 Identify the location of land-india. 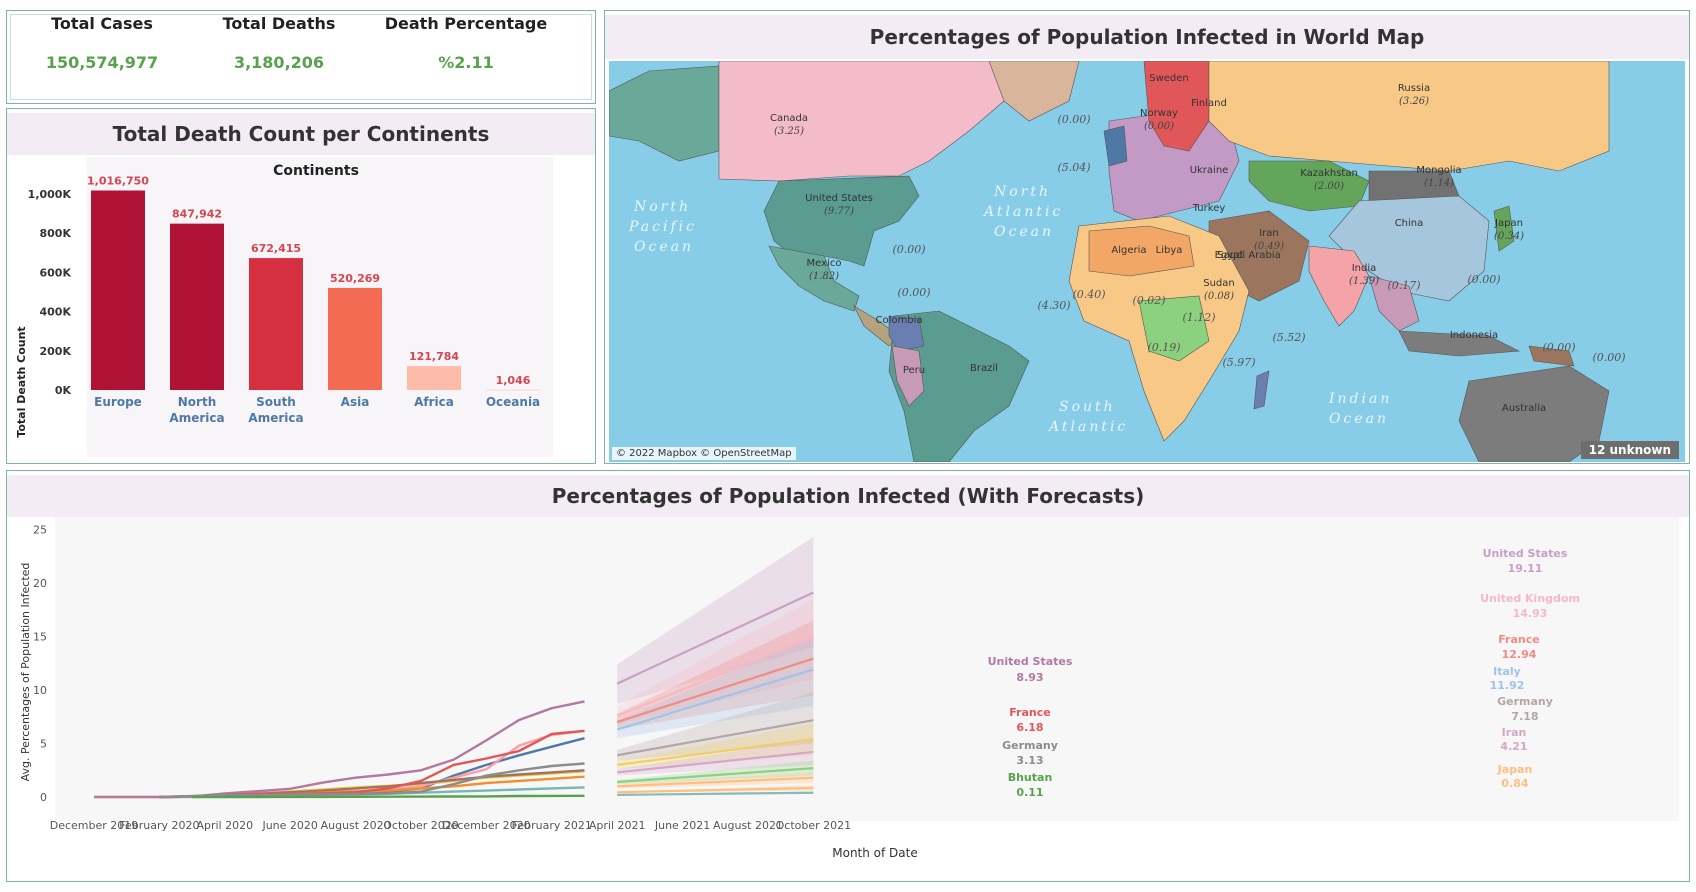
(1339, 286).